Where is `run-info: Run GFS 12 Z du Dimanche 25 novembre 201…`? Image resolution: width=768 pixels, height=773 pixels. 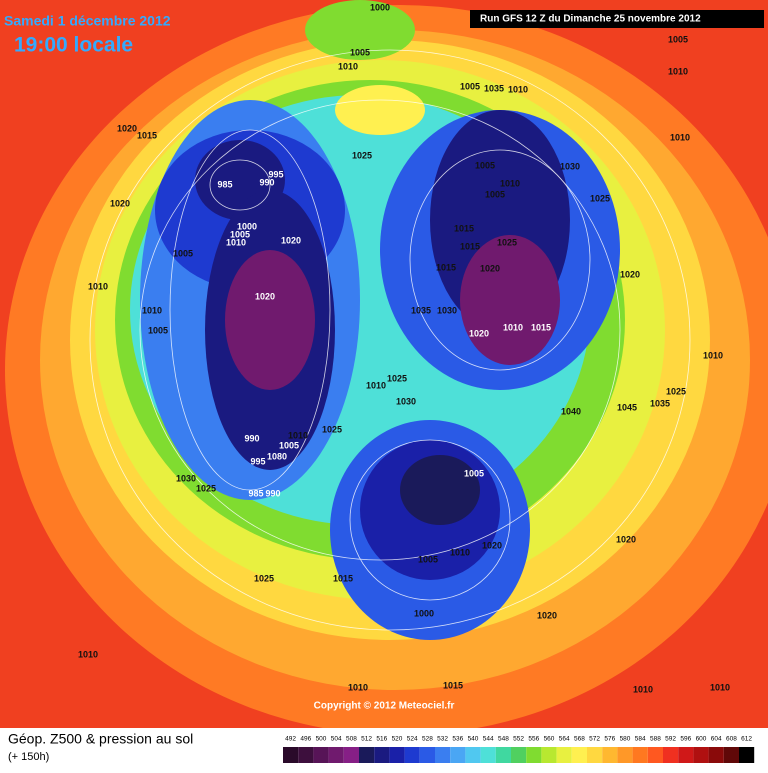 run-info: Run GFS 12 Z du Dimanche 25 novembre 201… is located at coordinates (590, 19).